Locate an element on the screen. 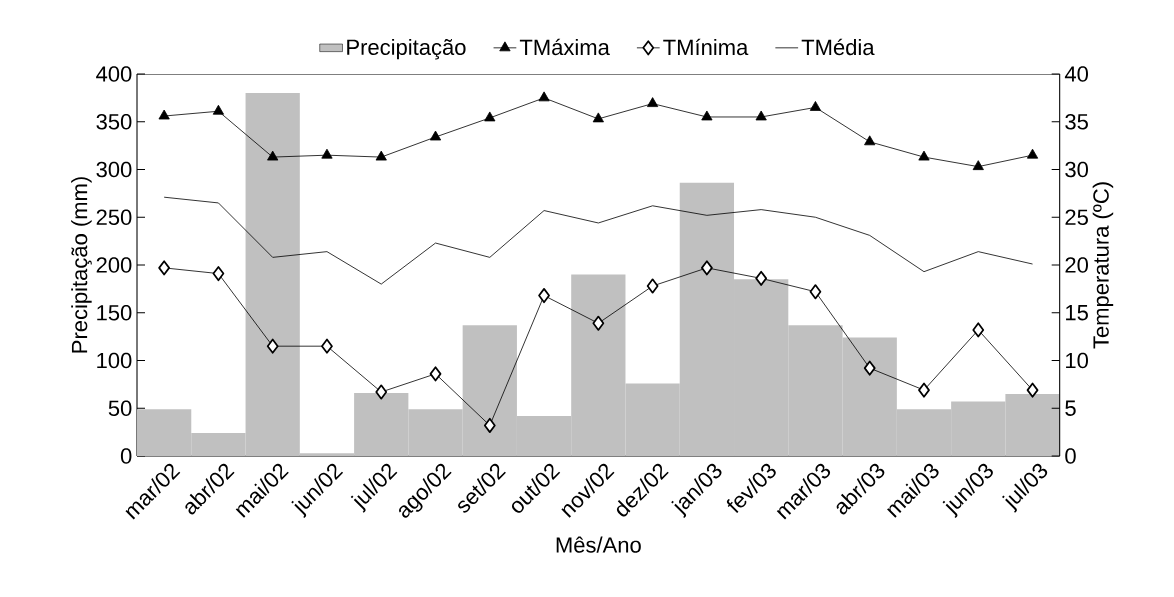 The image size is (1174, 597). y-tick-label: 50 is located at coordinates (120, 408).